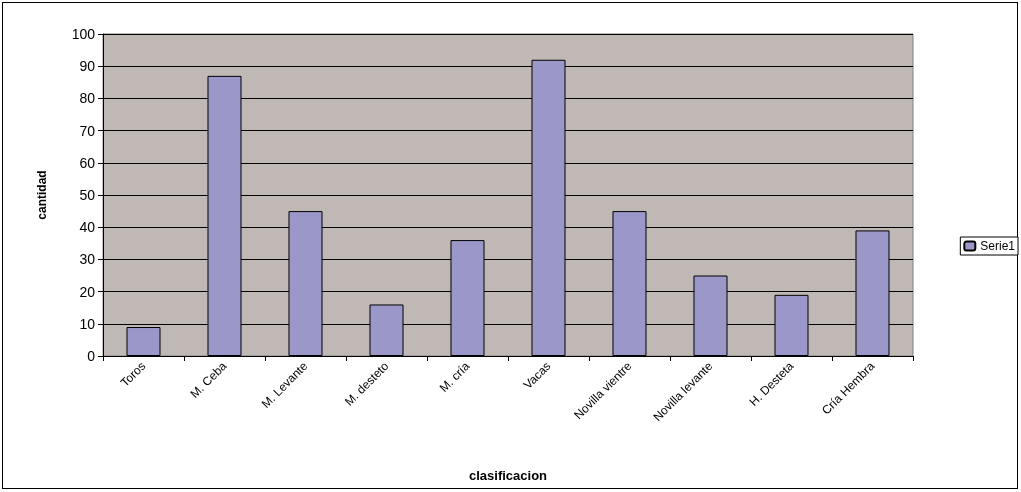  What do you see at coordinates (143, 341) in the screenshot?
I see `bar` at bounding box center [143, 341].